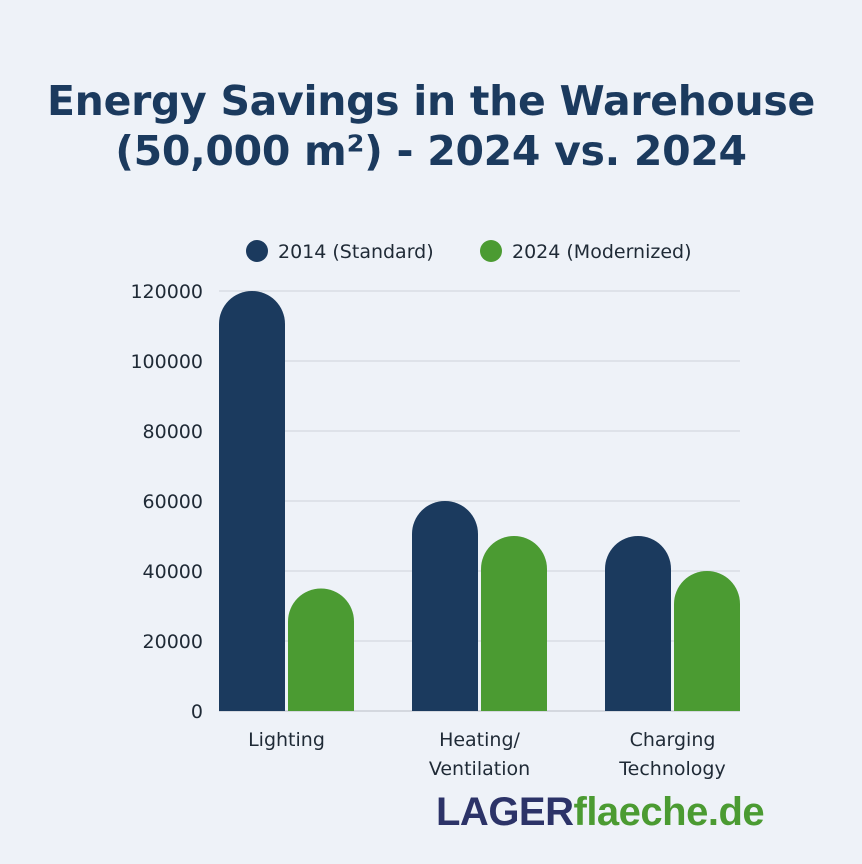 The height and width of the screenshot is (864, 862). What do you see at coordinates (356, 252) in the screenshot?
I see `legend-label: 2014 (Standard)` at bounding box center [356, 252].